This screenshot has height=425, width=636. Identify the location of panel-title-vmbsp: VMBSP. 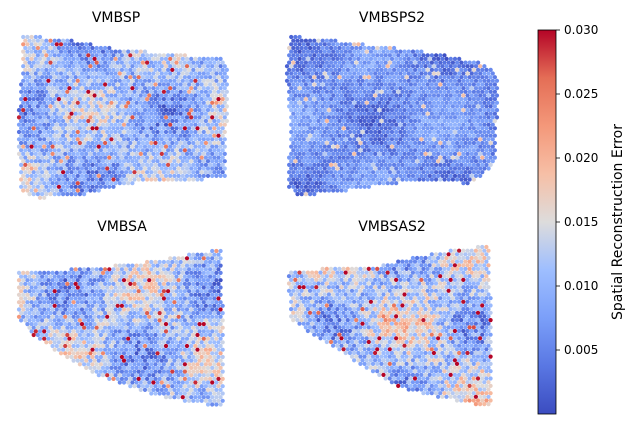
(116, 18).